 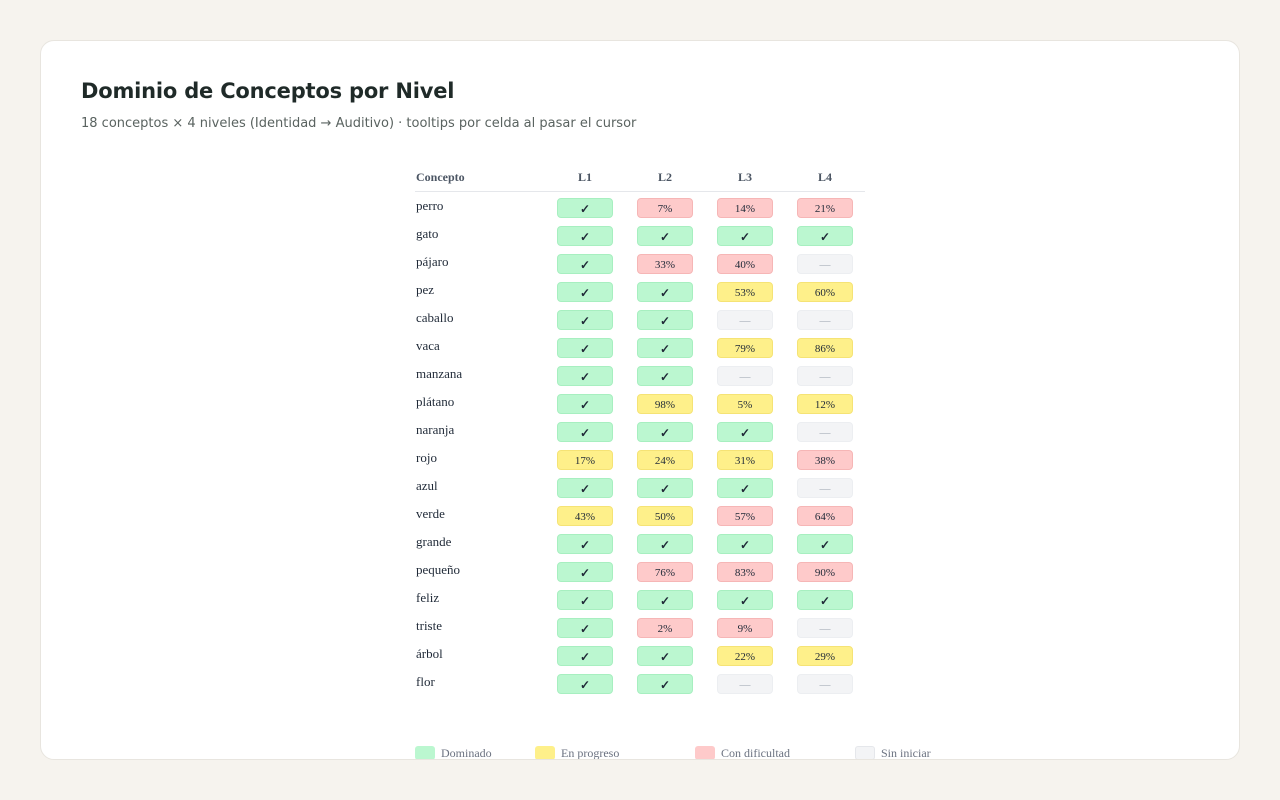 What do you see at coordinates (268, 91) in the screenshot?
I see `page-title: Dominio de Conceptos por Nivel` at bounding box center [268, 91].